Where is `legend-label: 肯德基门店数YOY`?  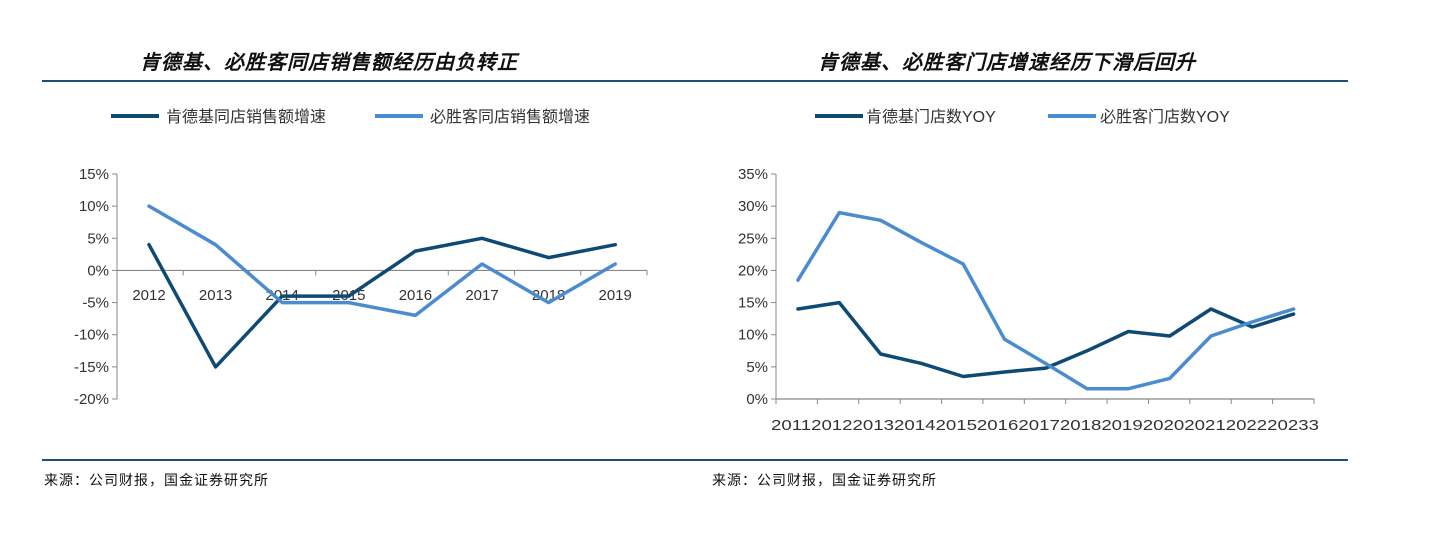
legend-label: 肯德基门店数YOY is located at coordinates (931, 117).